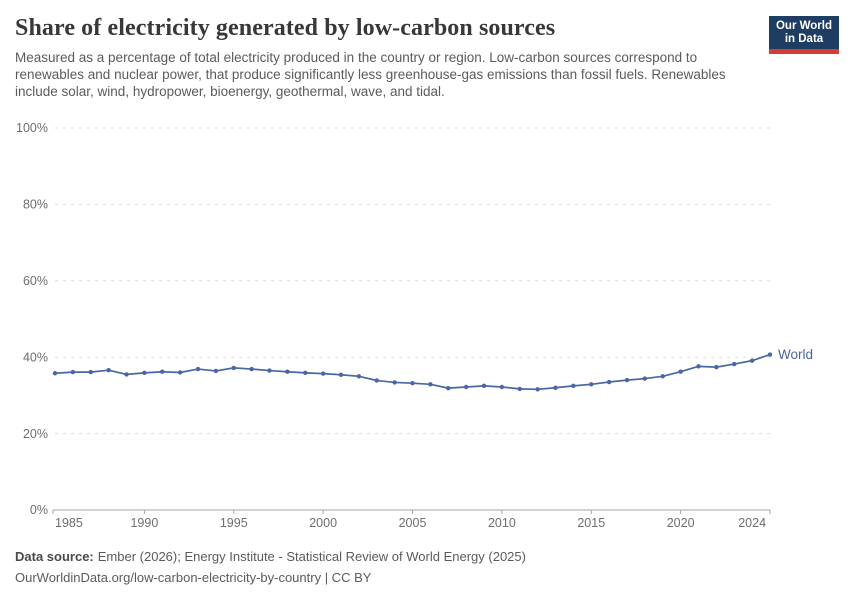 This screenshot has width=850, height=600. Describe the element at coordinates (234, 523) in the screenshot. I see `x-axis-label: 1995` at that location.